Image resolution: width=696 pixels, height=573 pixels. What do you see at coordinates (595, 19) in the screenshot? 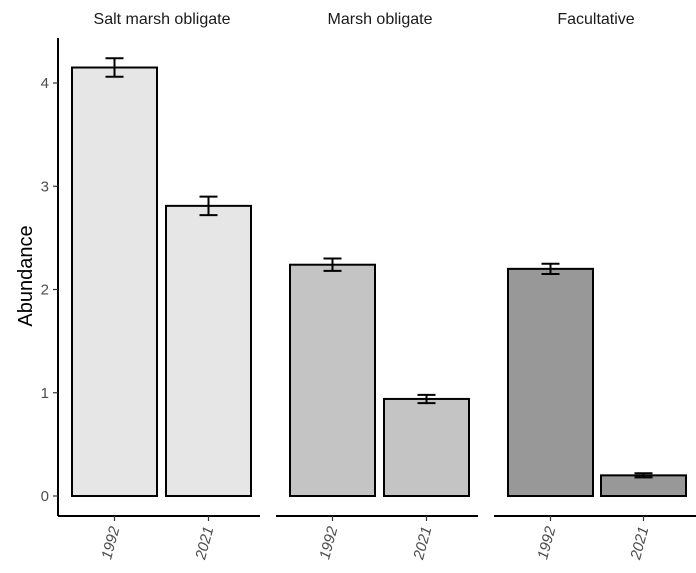
I see `panel-title: Facultative` at bounding box center [595, 19].